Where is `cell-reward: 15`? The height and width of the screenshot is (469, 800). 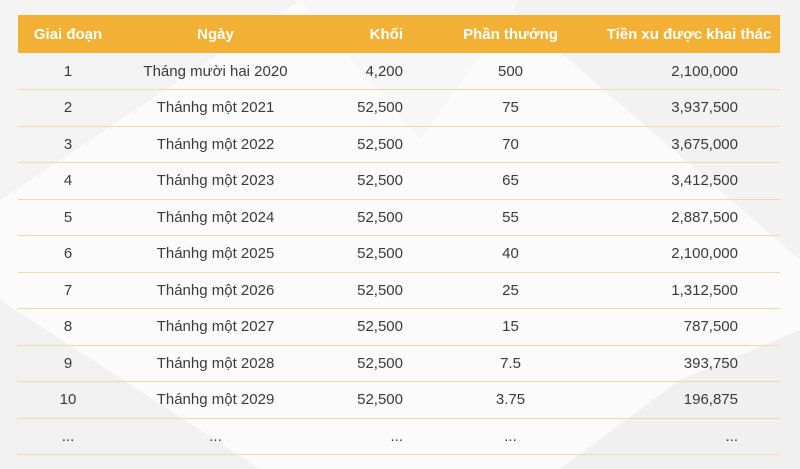 cell-reward: 15 is located at coordinates (510, 327).